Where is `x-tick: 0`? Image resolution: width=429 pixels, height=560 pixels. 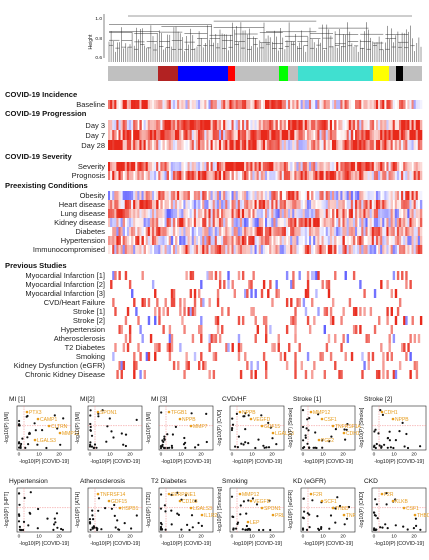 x-tick: 0 is located at coordinates (161, 455).